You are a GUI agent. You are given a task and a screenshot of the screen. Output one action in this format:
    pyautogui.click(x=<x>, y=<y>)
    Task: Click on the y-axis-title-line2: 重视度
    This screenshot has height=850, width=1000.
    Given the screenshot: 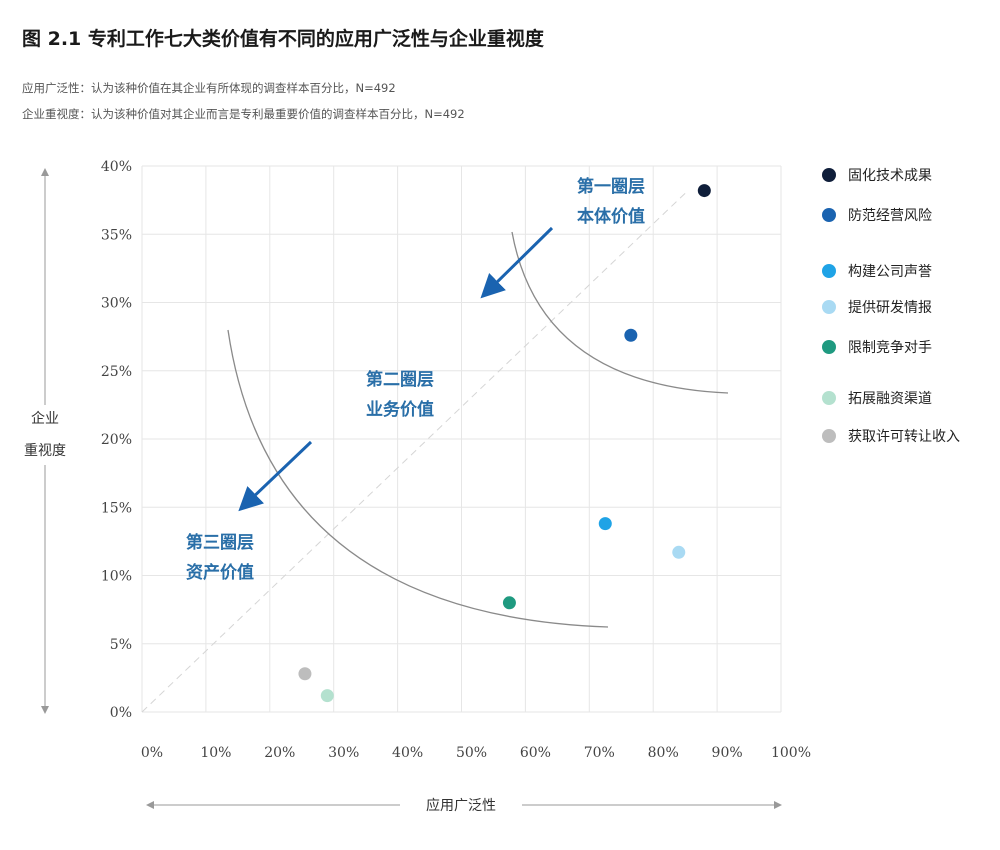 What is the action you would take?
    pyautogui.click(x=45, y=451)
    